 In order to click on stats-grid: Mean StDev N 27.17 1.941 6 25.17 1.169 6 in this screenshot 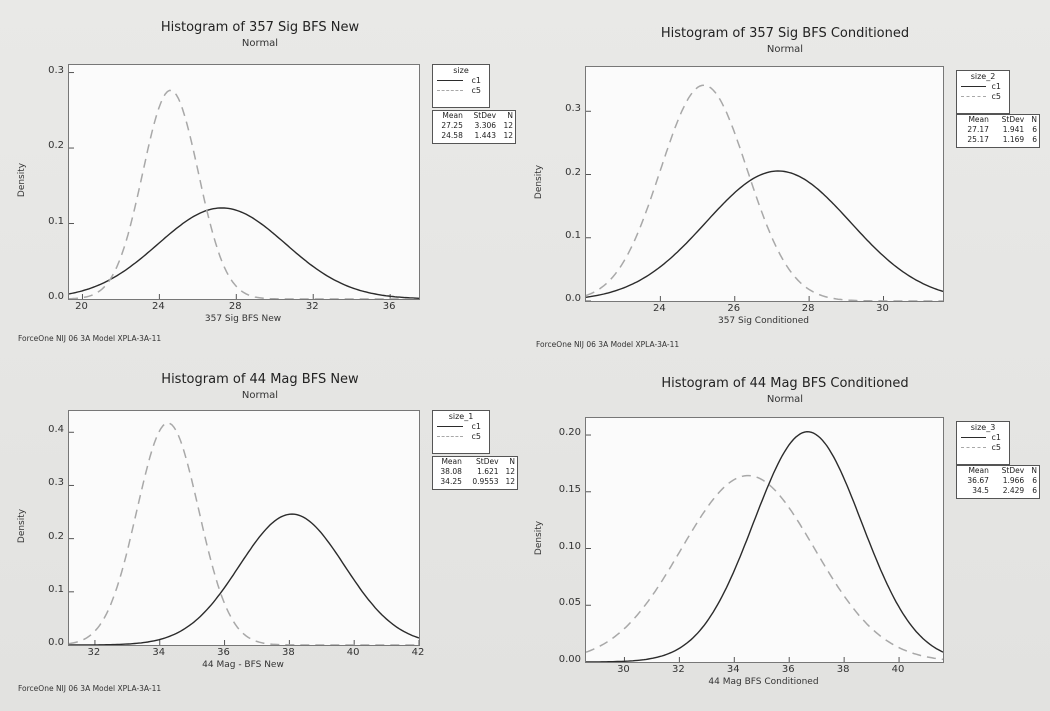, I will do `click(998, 130)`.